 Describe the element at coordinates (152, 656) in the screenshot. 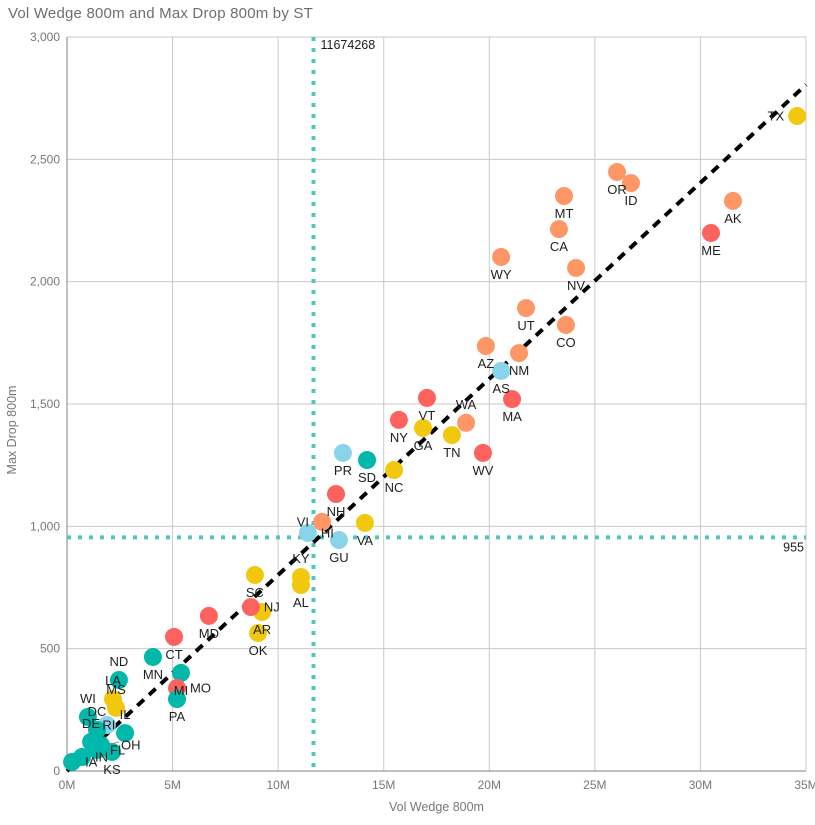

I see `data-point-MN` at that location.